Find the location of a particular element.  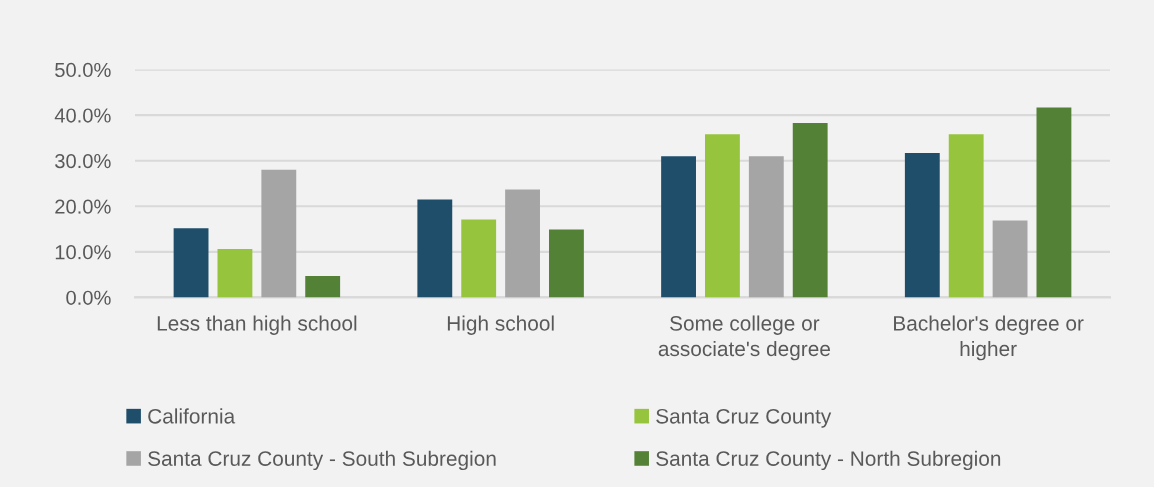

x-tick-label: High school is located at coordinates (500, 325).